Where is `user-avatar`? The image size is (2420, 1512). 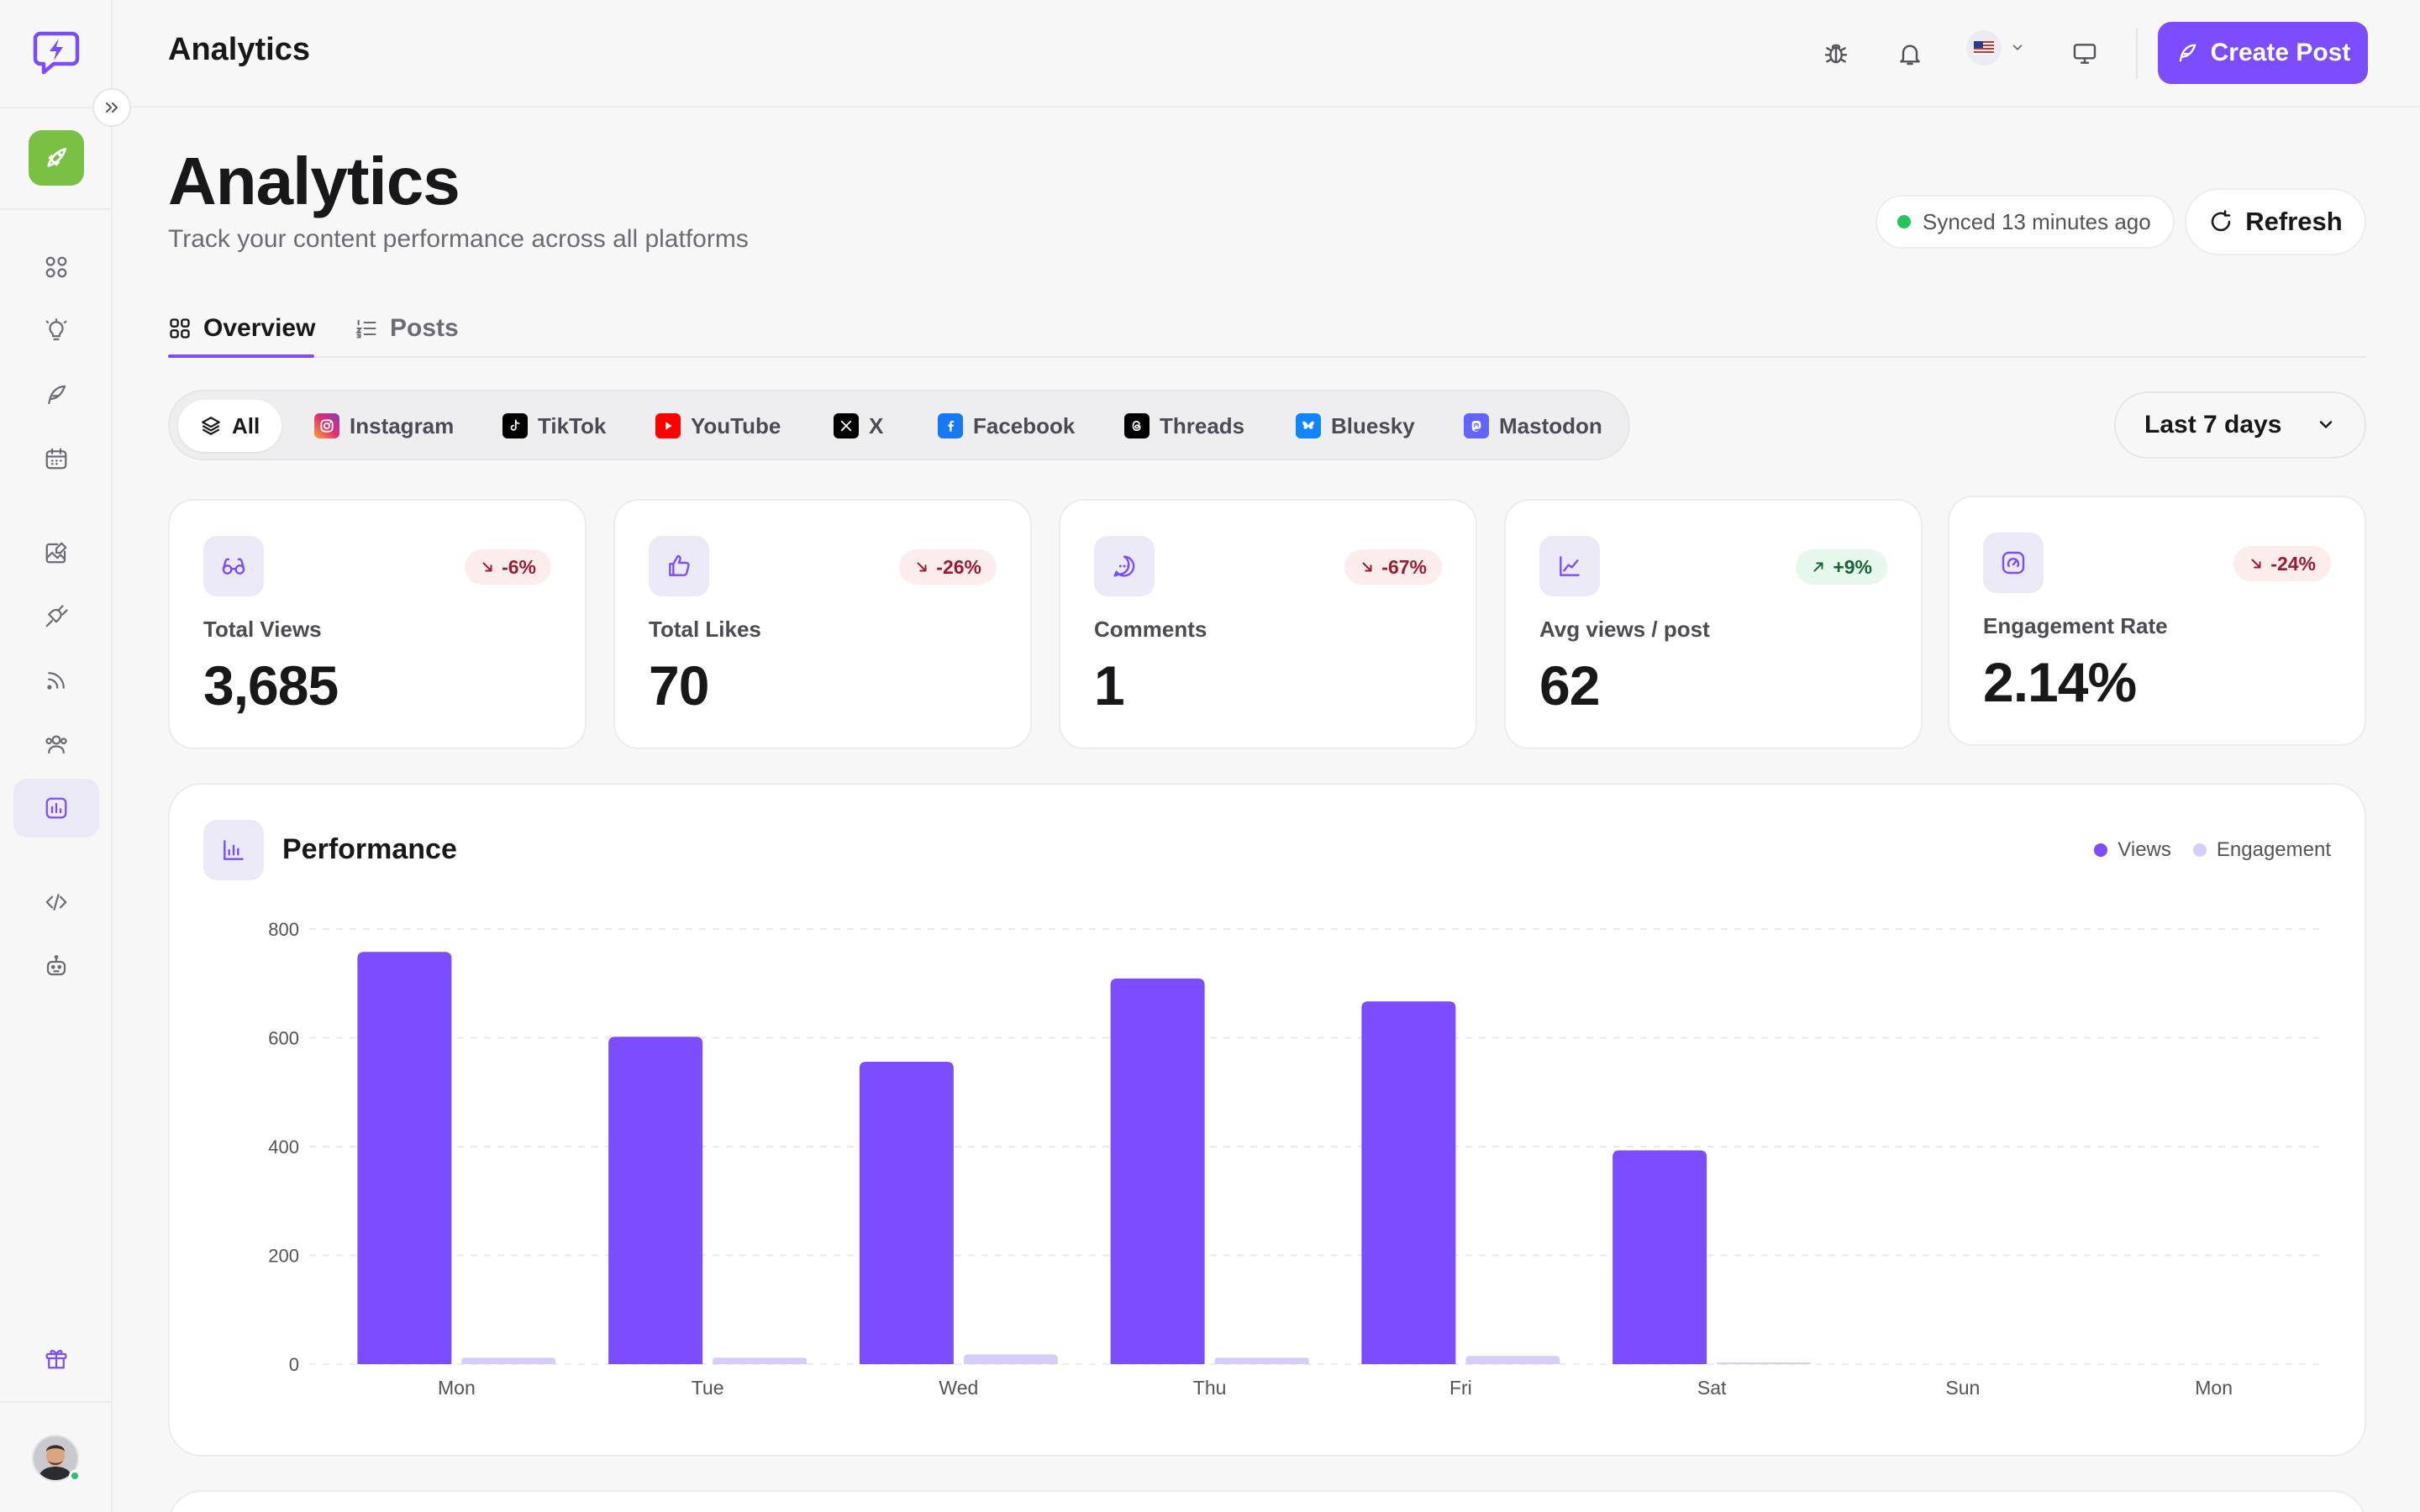
user-avatar is located at coordinates (56, 1458).